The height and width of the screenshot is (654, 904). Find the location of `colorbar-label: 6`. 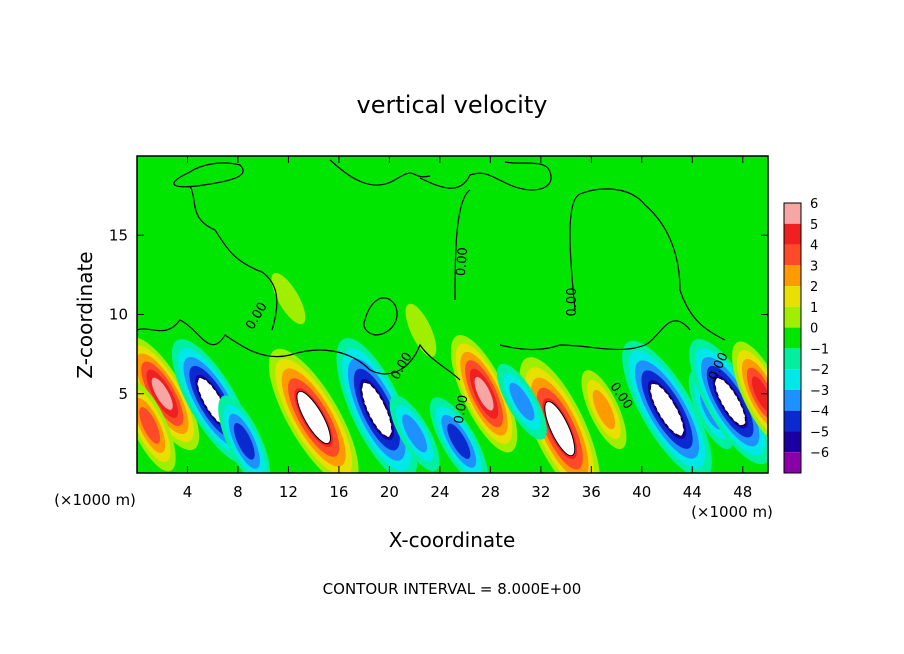

colorbar-label: 6 is located at coordinates (814, 204).